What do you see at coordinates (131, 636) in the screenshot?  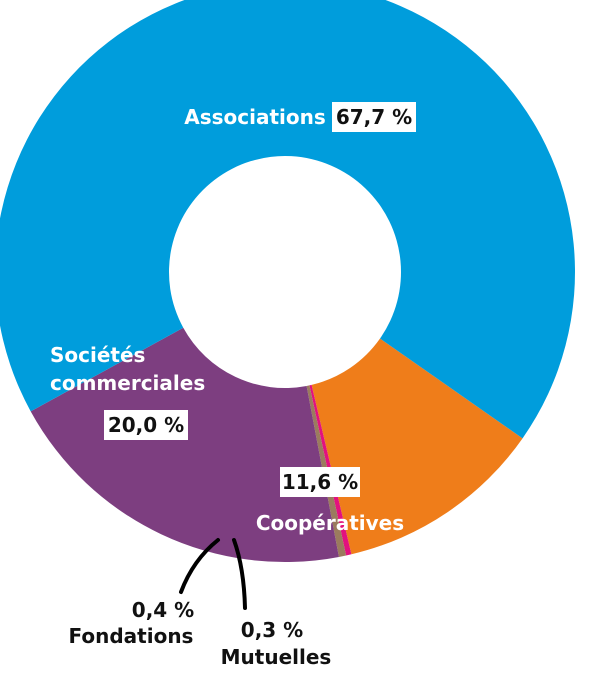 I see `fondations-label: Fondations` at bounding box center [131, 636].